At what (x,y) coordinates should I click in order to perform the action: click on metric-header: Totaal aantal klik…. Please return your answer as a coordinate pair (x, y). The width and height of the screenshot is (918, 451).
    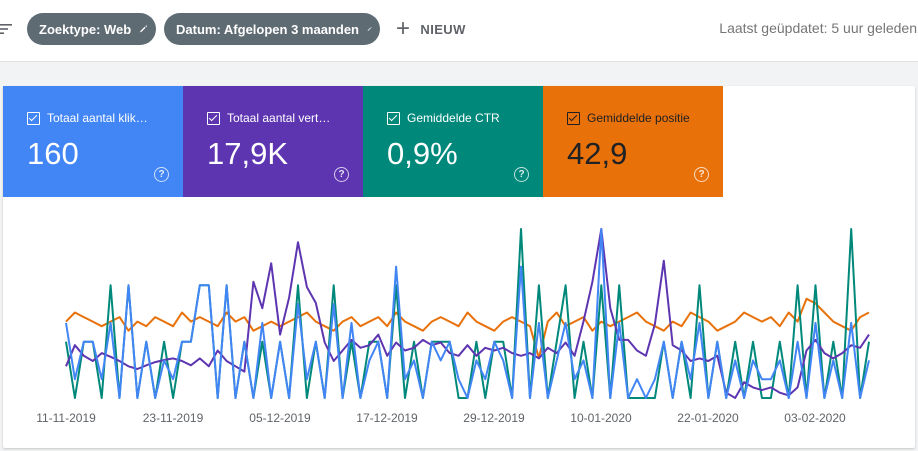
    Looking at the image, I should click on (87, 118).